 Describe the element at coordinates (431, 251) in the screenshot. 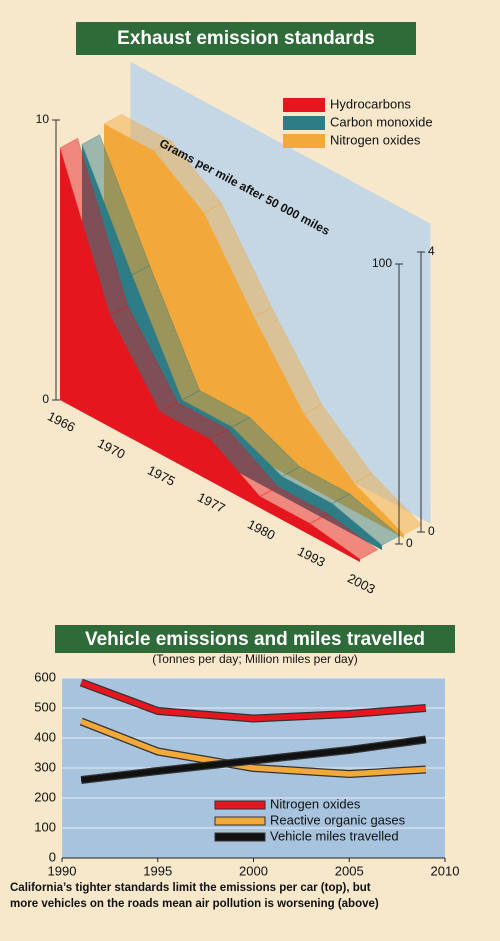

I see `y-tick-label: 4` at that location.